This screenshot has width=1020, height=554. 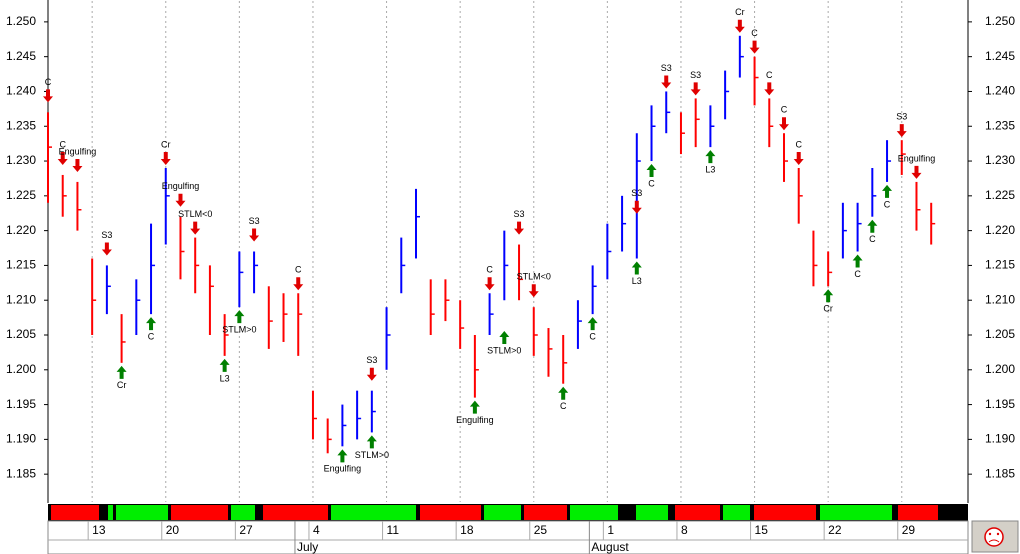 I want to click on face-mouth, so click(x=994, y=541).